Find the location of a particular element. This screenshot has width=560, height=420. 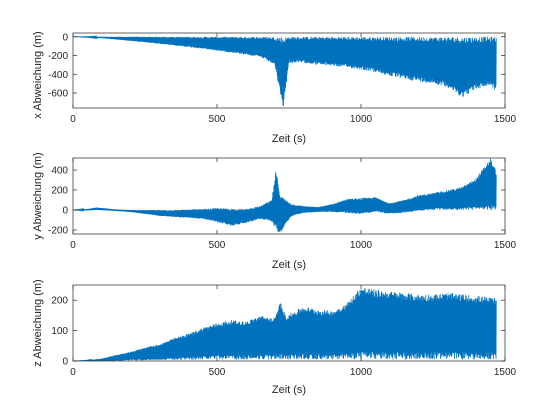

y-axis-label-3: z Abweichung (m) is located at coordinates (38, 322).